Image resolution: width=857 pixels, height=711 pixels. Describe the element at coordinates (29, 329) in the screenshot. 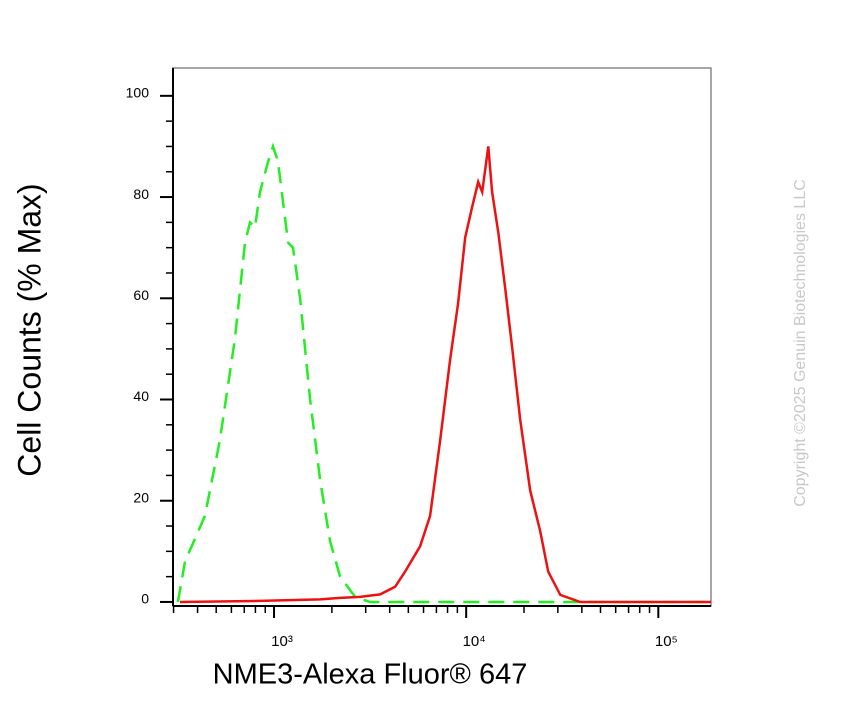

I see `y-axis-label: Cell Counts (% Max)` at that location.